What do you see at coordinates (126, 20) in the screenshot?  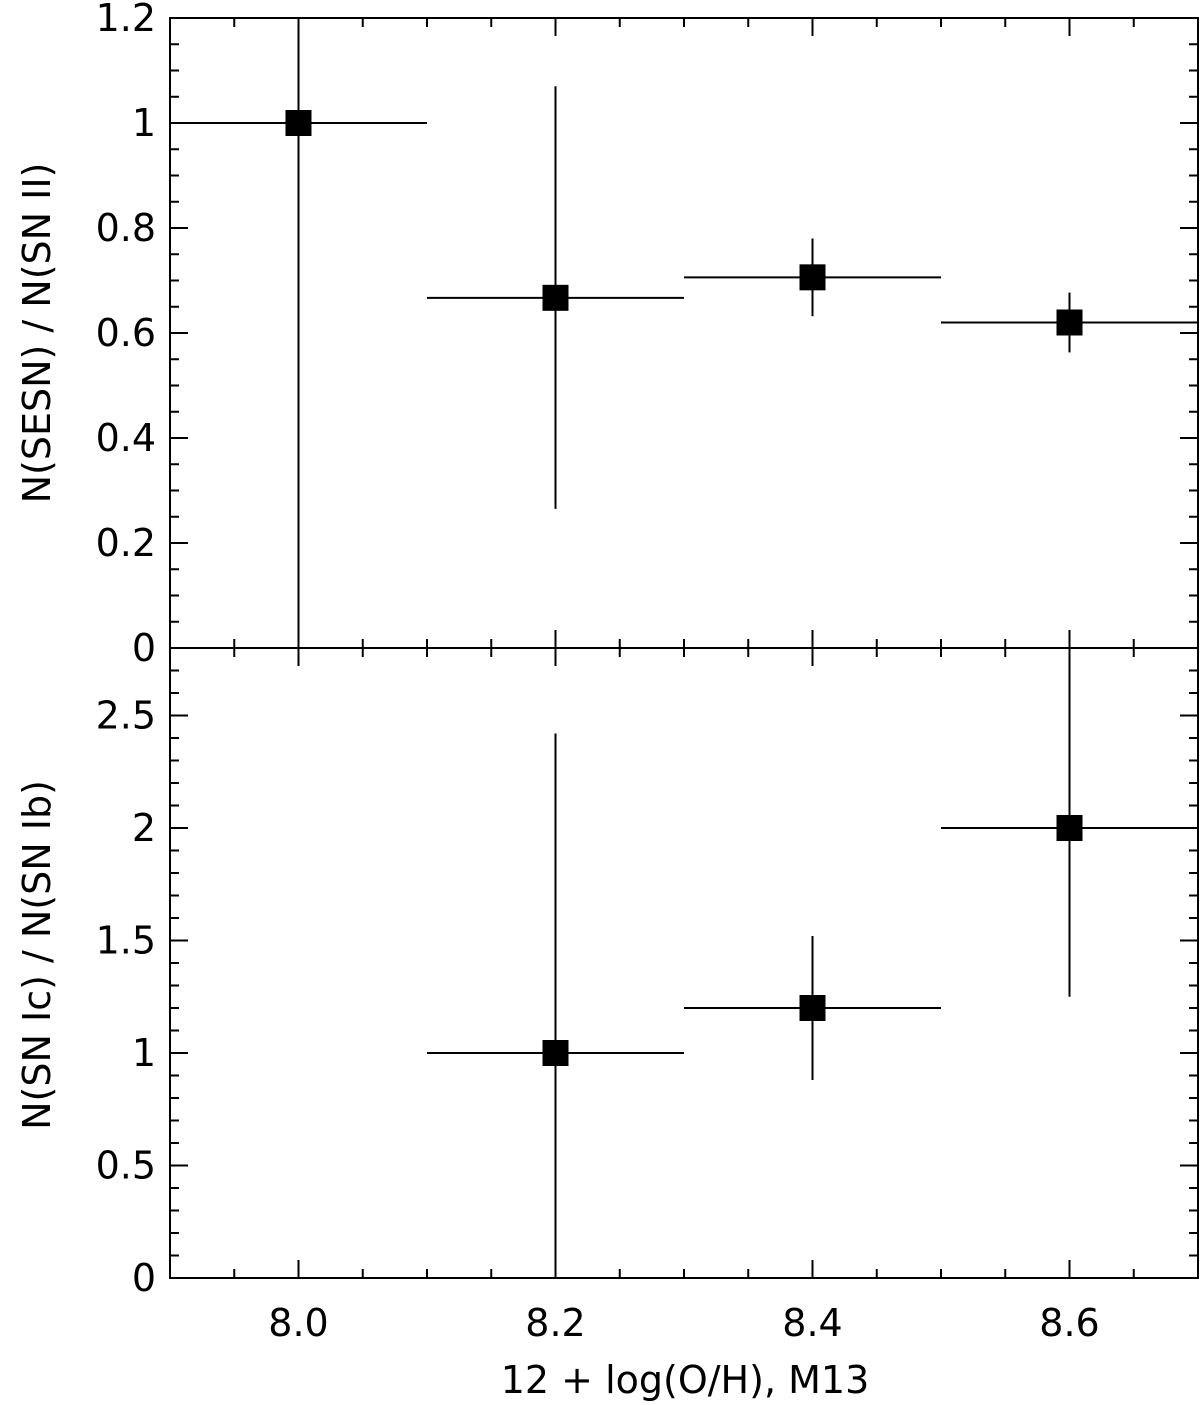 I see `top-y-tick-label: 1.2` at bounding box center [126, 20].